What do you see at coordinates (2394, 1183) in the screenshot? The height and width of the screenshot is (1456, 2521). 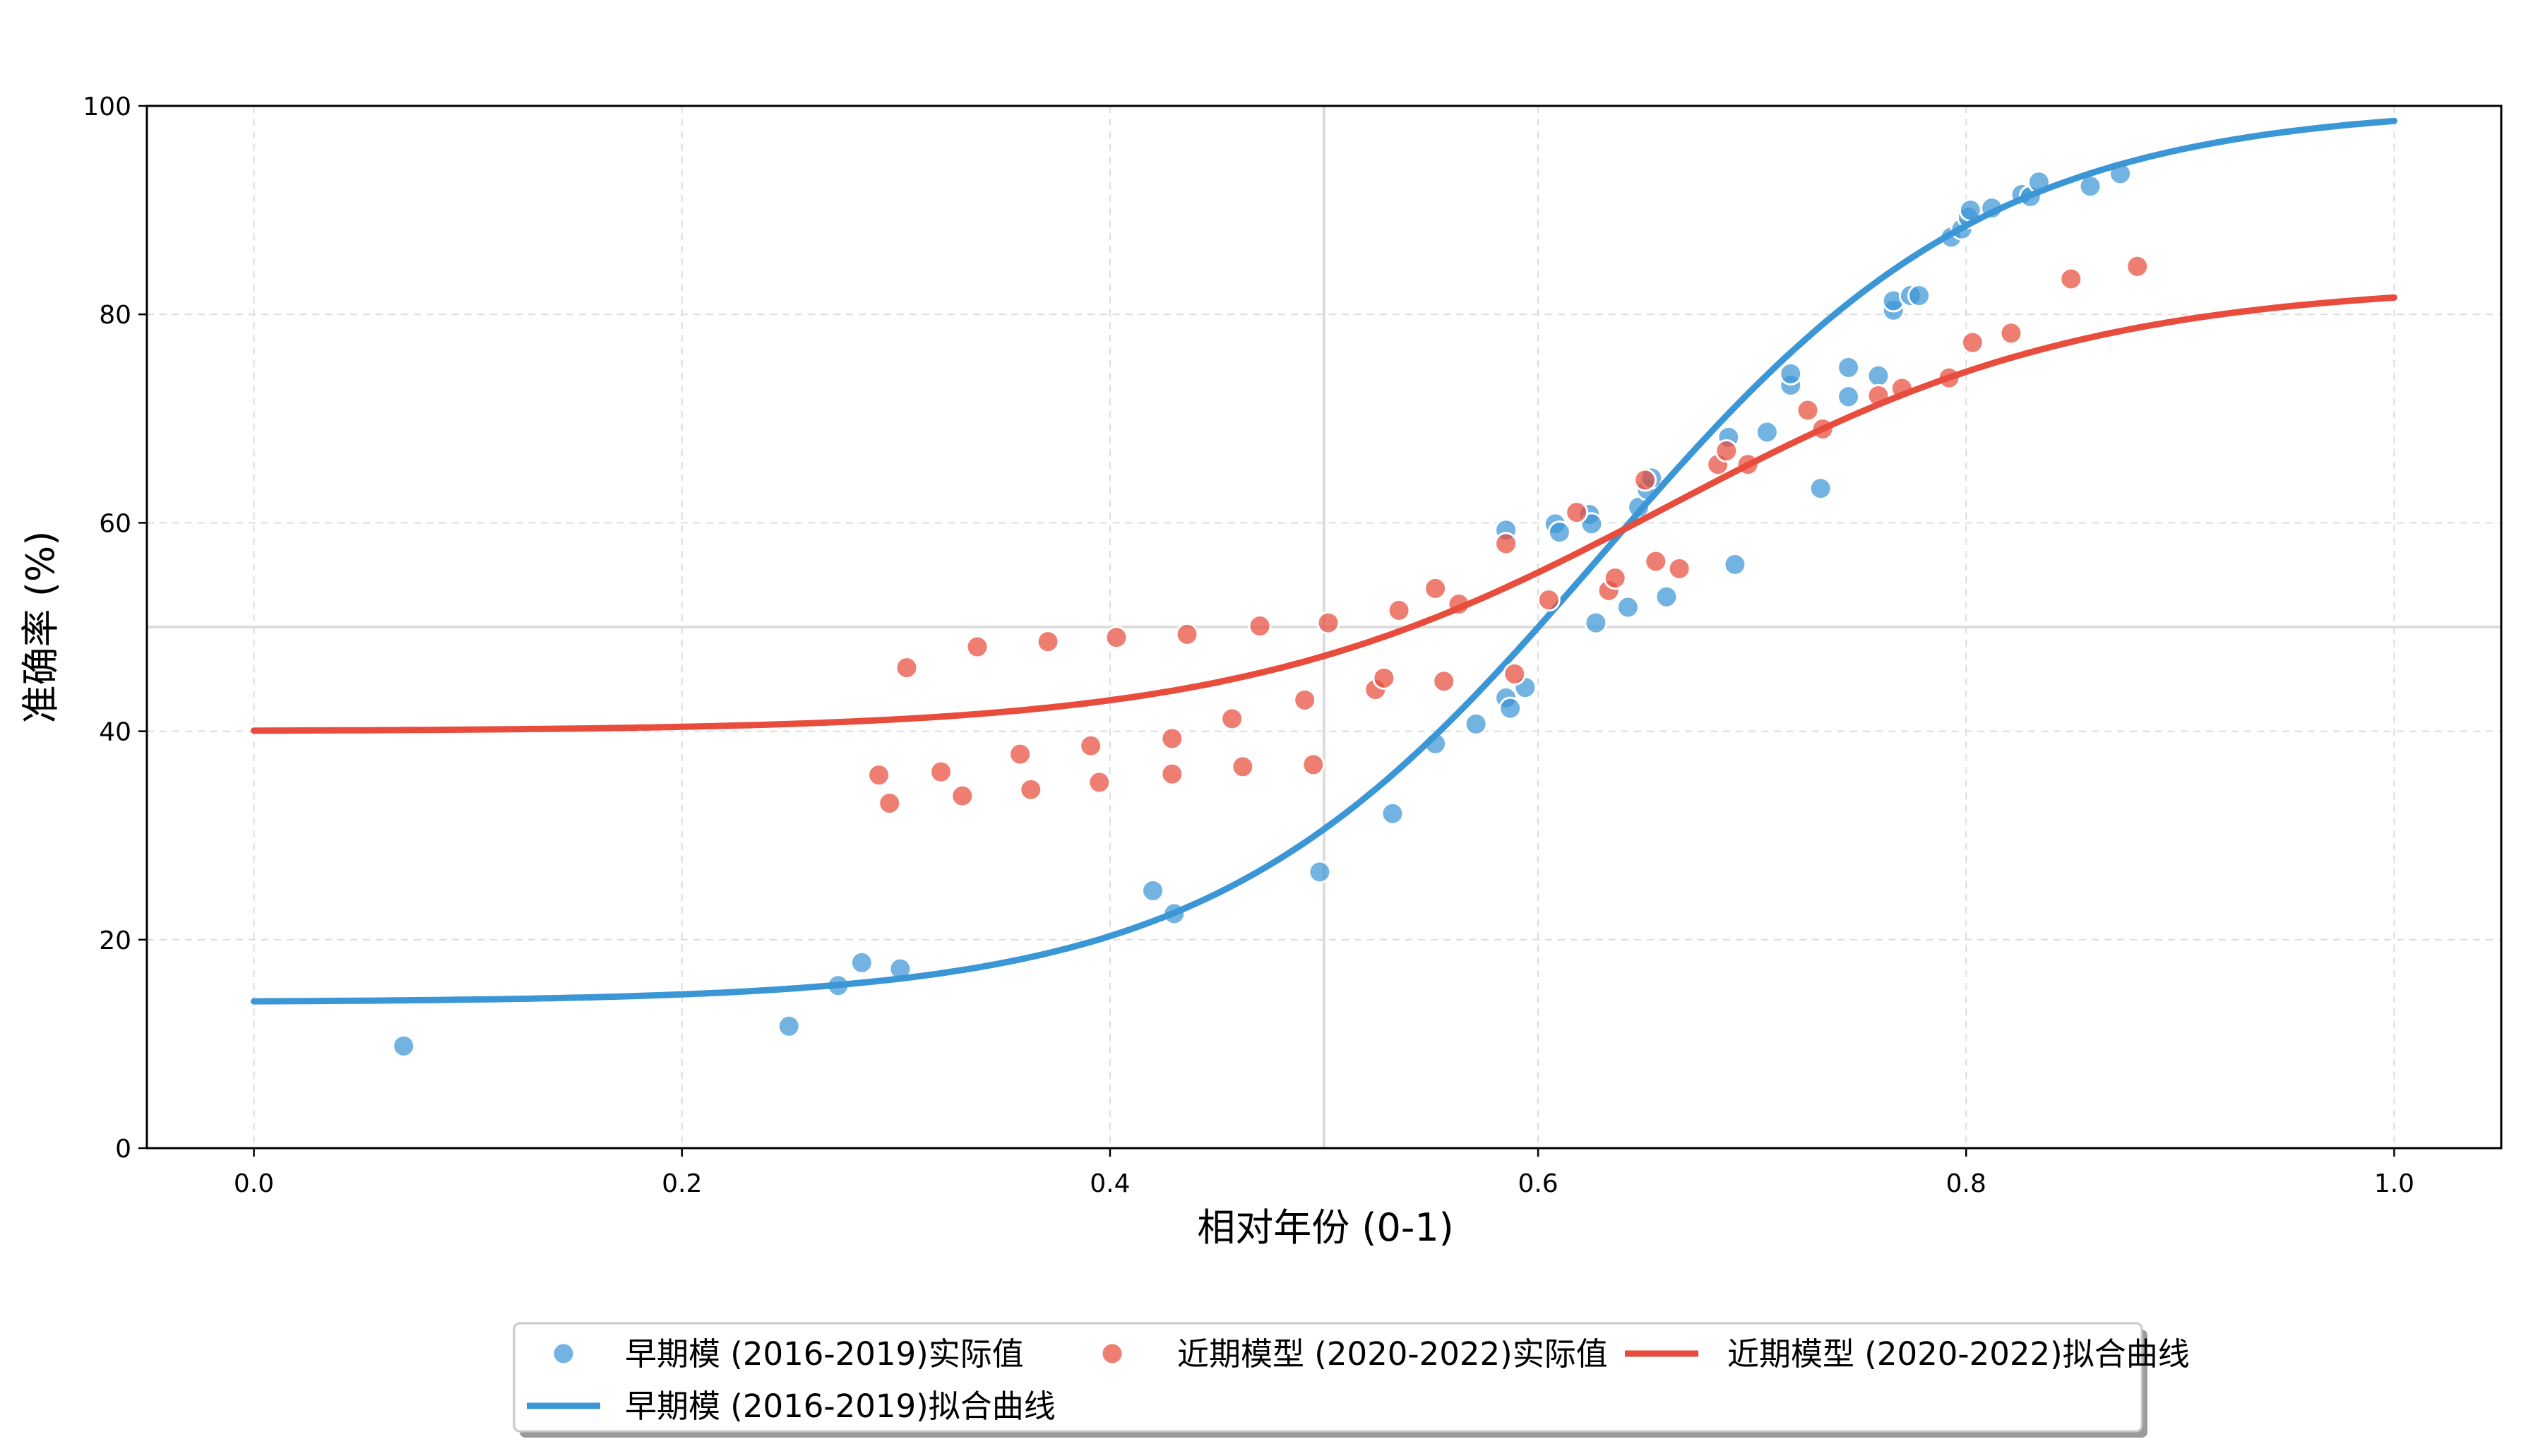 I see `x-tick-label: 1.0` at bounding box center [2394, 1183].